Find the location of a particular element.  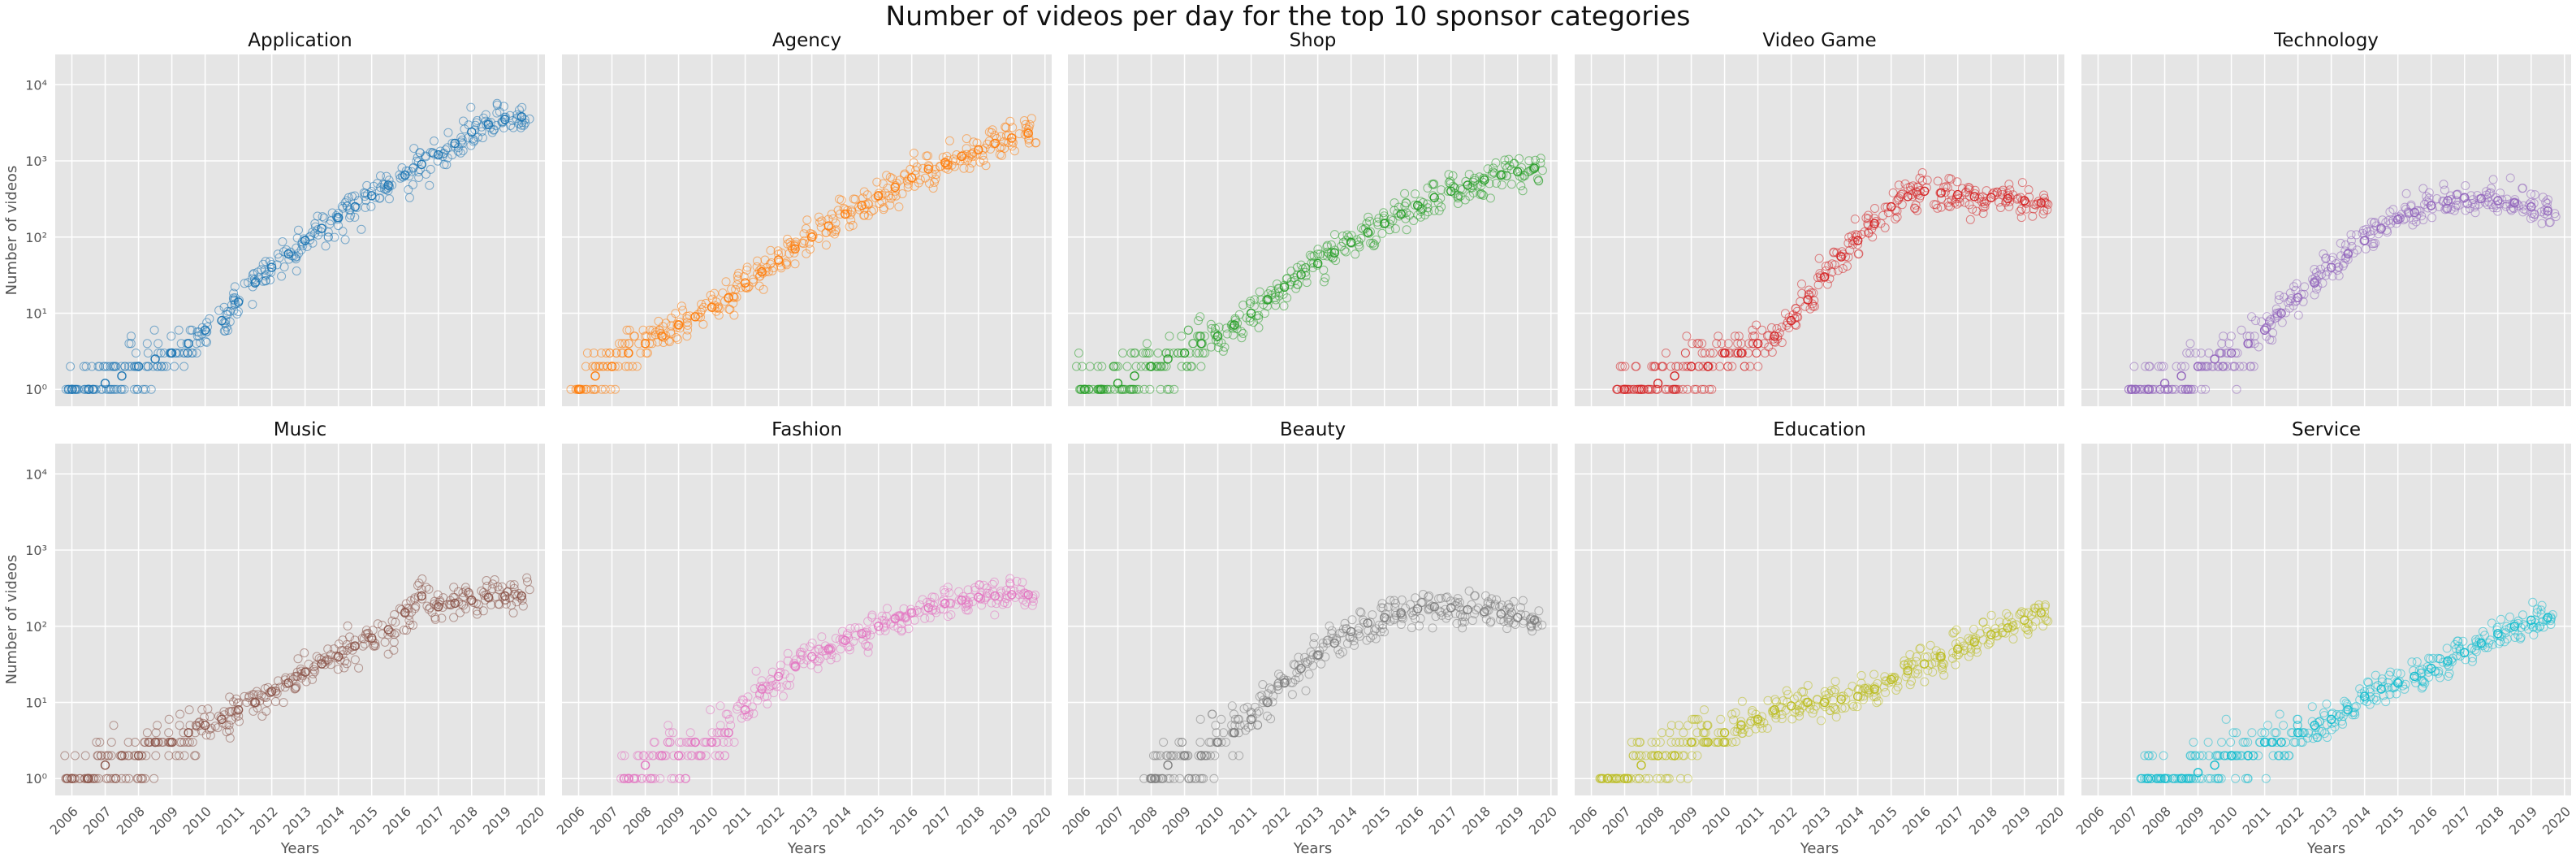

x-tick-label: 2014 is located at coordinates (1850, 821).